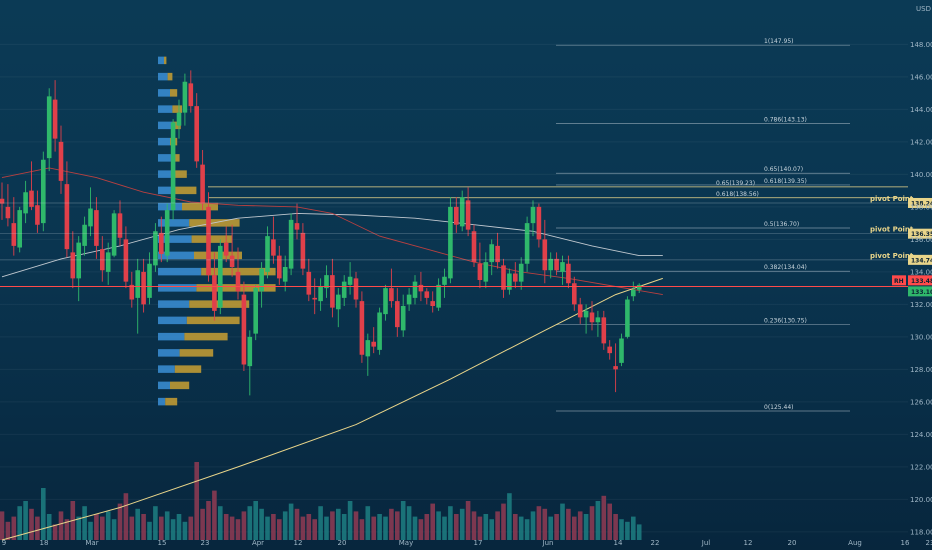 This screenshot has height=550, width=932. Describe the element at coordinates (785, 181) in the screenshot. I see `fib-label: 0.618(139.35)` at that location.